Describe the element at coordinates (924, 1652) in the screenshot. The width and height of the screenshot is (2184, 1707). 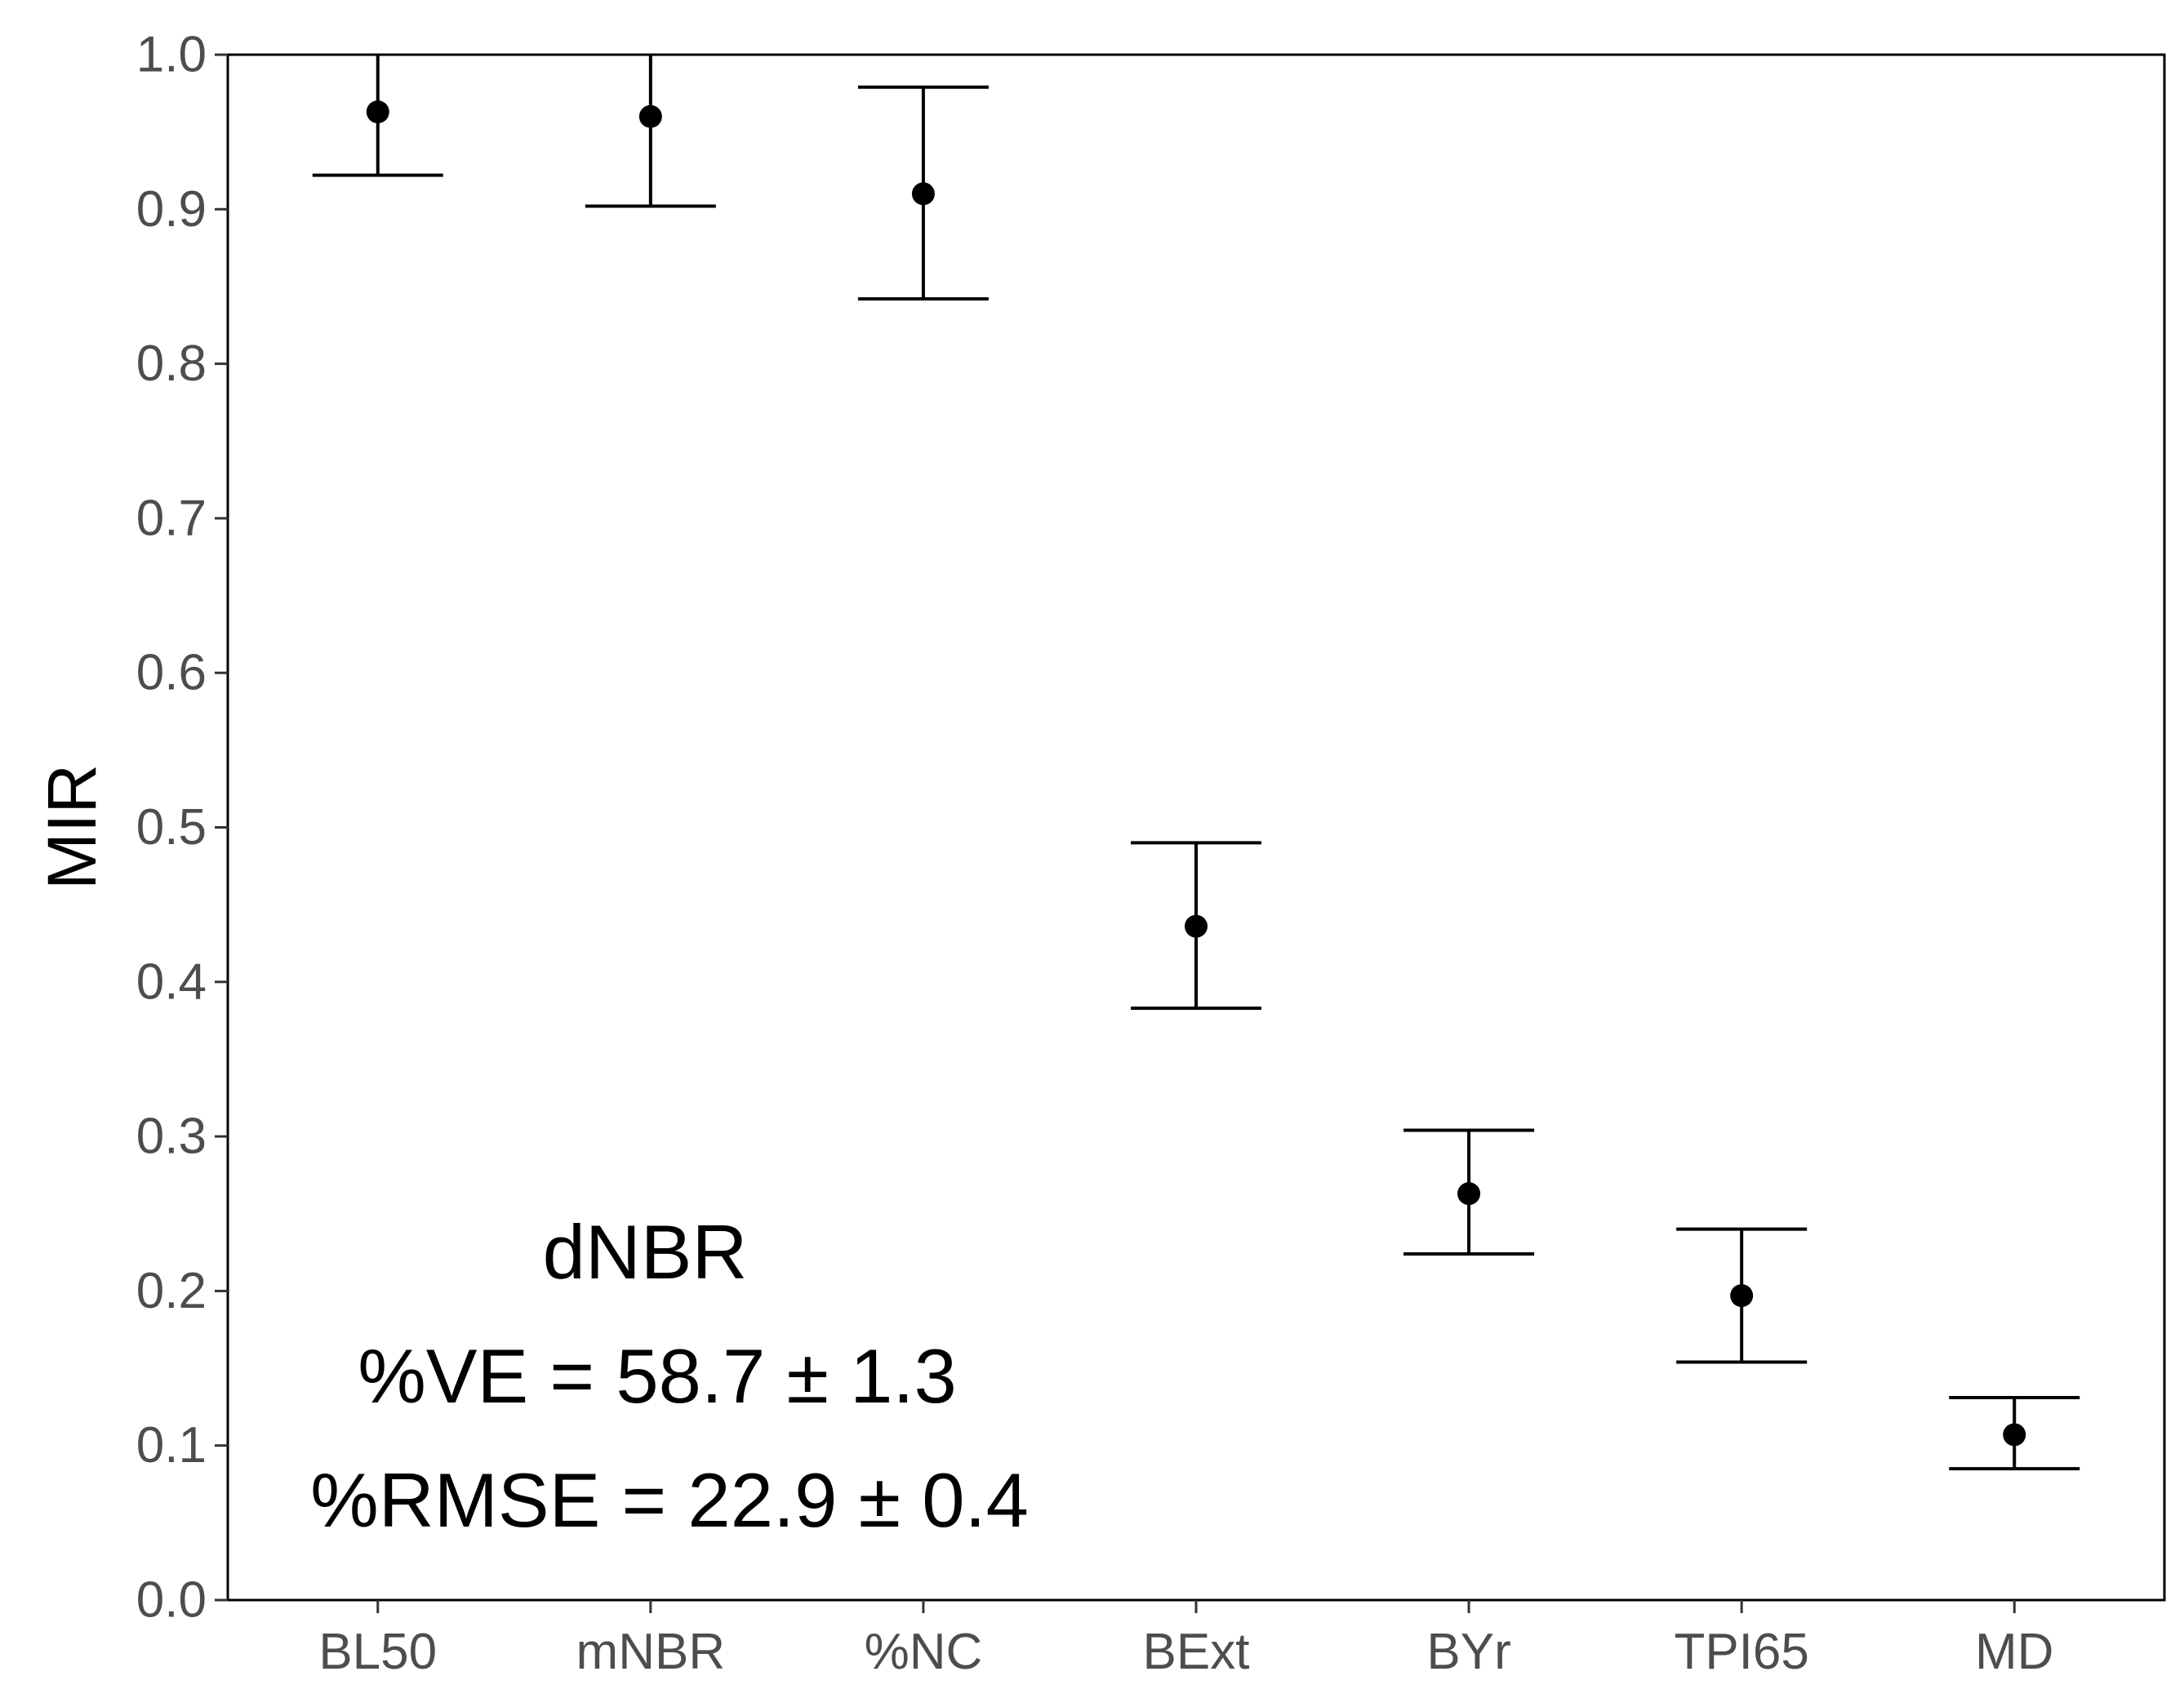
I see `x-tick-label: %NC` at that location.